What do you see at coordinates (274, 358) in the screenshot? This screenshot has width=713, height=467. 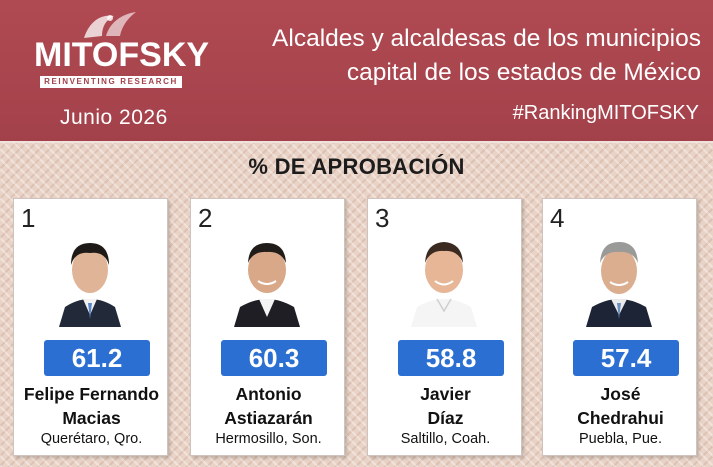 I see `approval-score: 60.3` at bounding box center [274, 358].